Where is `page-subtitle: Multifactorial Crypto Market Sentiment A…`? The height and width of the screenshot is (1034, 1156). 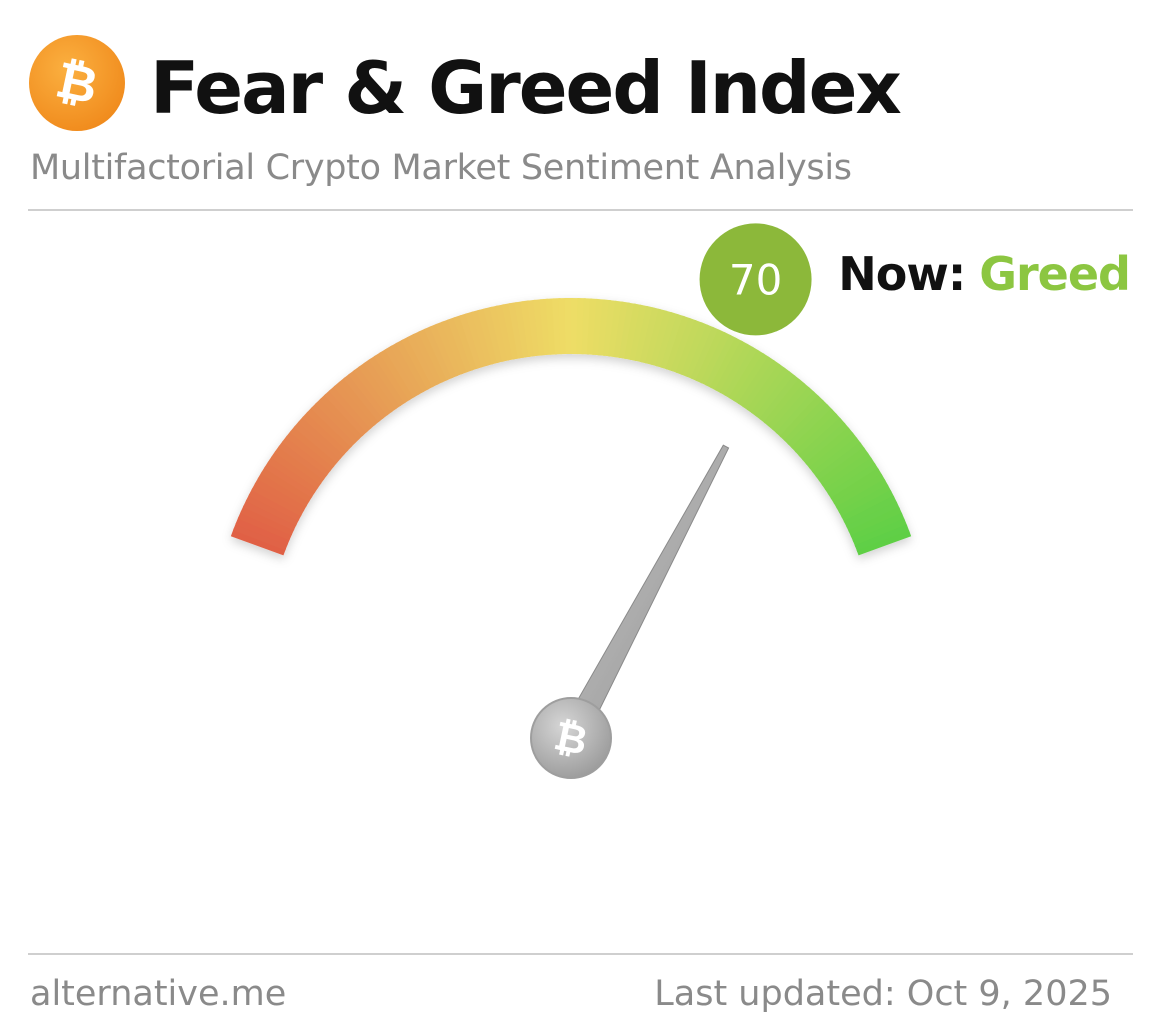 page-subtitle: Multifactorial Crypto Market Sentiment A… is located at coordinates (441, 168).